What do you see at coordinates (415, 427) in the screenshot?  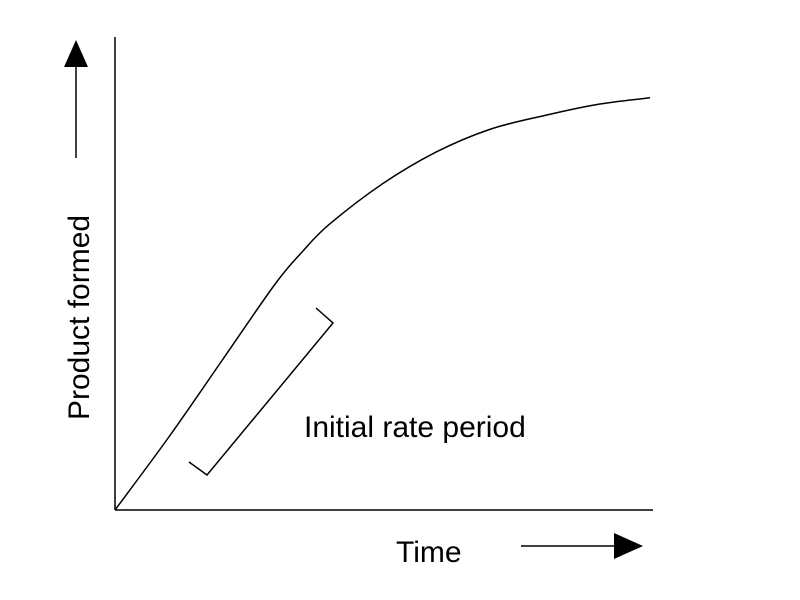 I see `initial-rate-annotation: Initial rate period` at bounding box center [415, 427].